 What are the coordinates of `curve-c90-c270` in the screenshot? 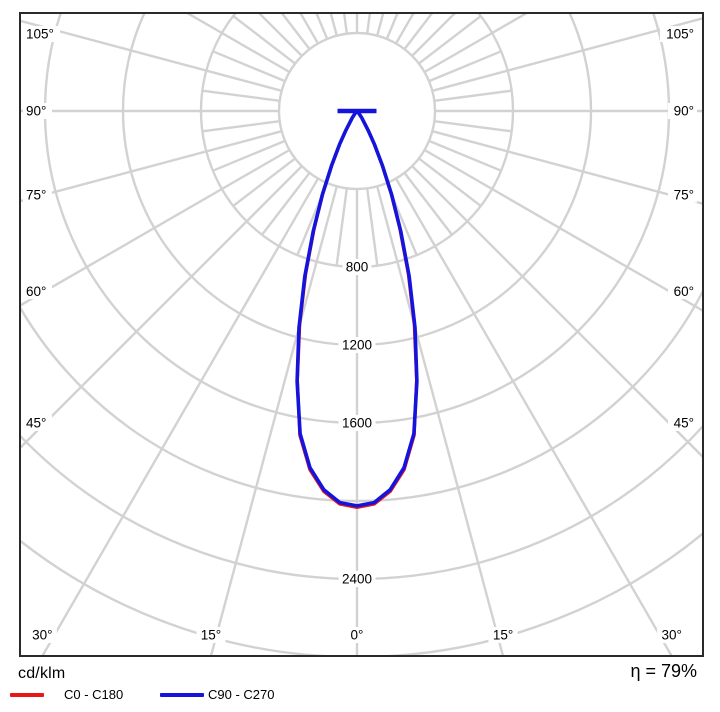 It's located at (357, 308).